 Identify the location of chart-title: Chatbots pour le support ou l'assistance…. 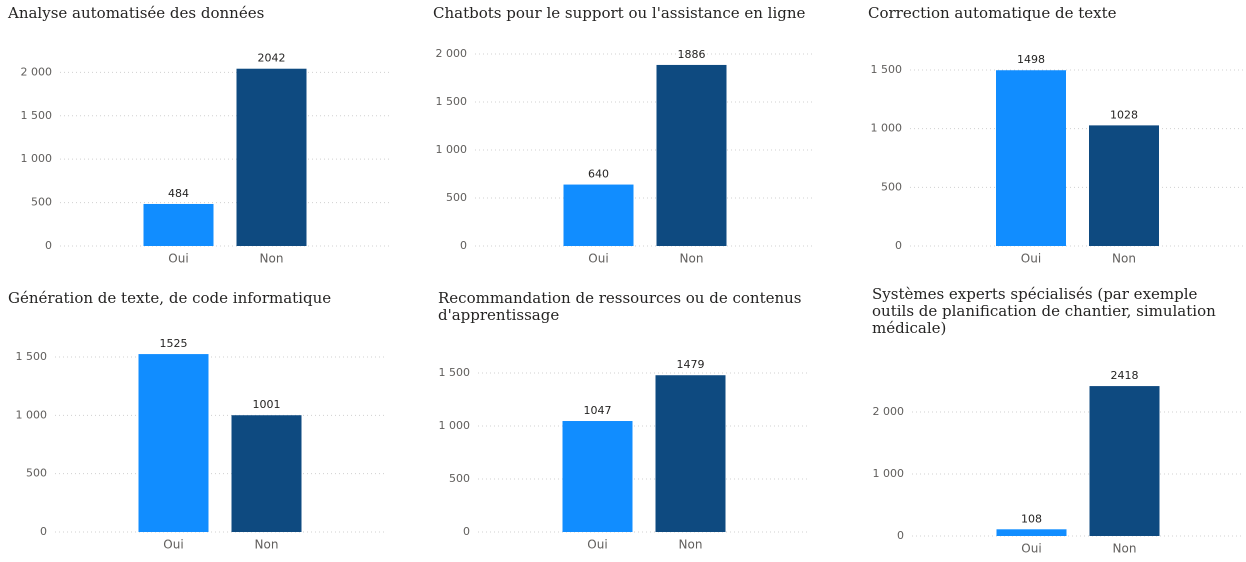
(619, 13).